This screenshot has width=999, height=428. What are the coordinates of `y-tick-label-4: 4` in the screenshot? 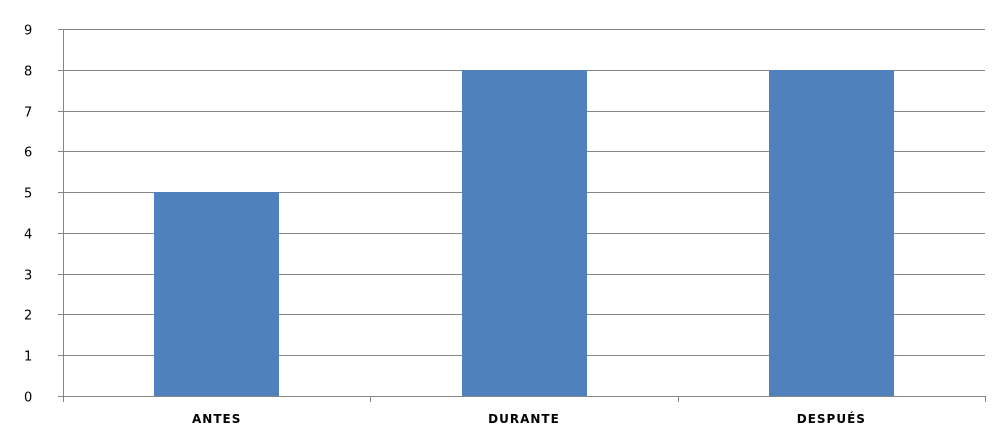 It's located at (28, 235).